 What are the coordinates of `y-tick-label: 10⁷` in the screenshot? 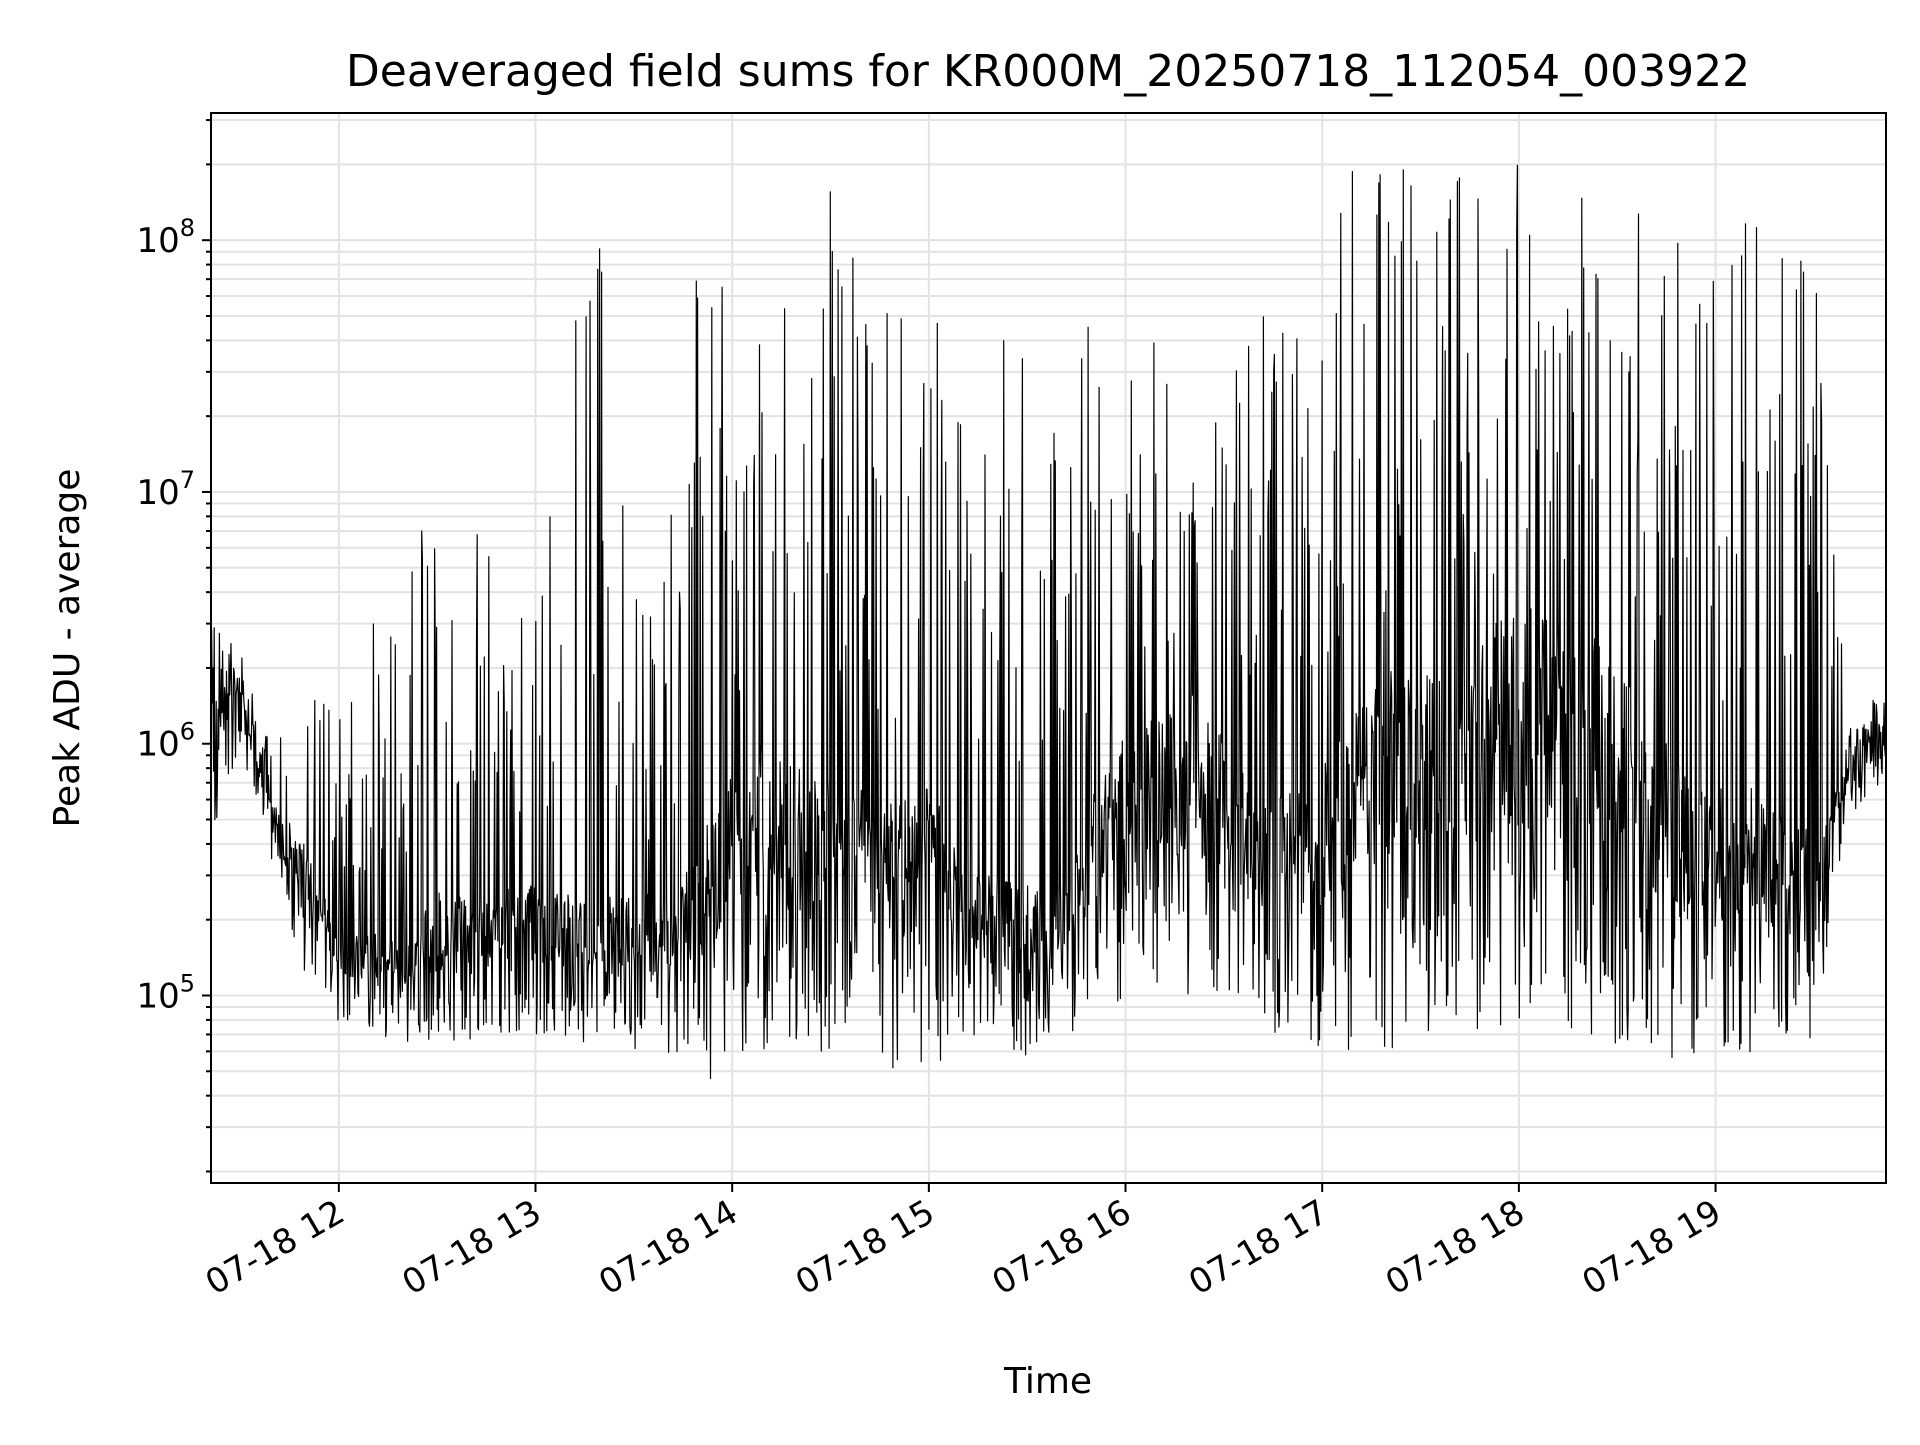 It's located at (165, 489).